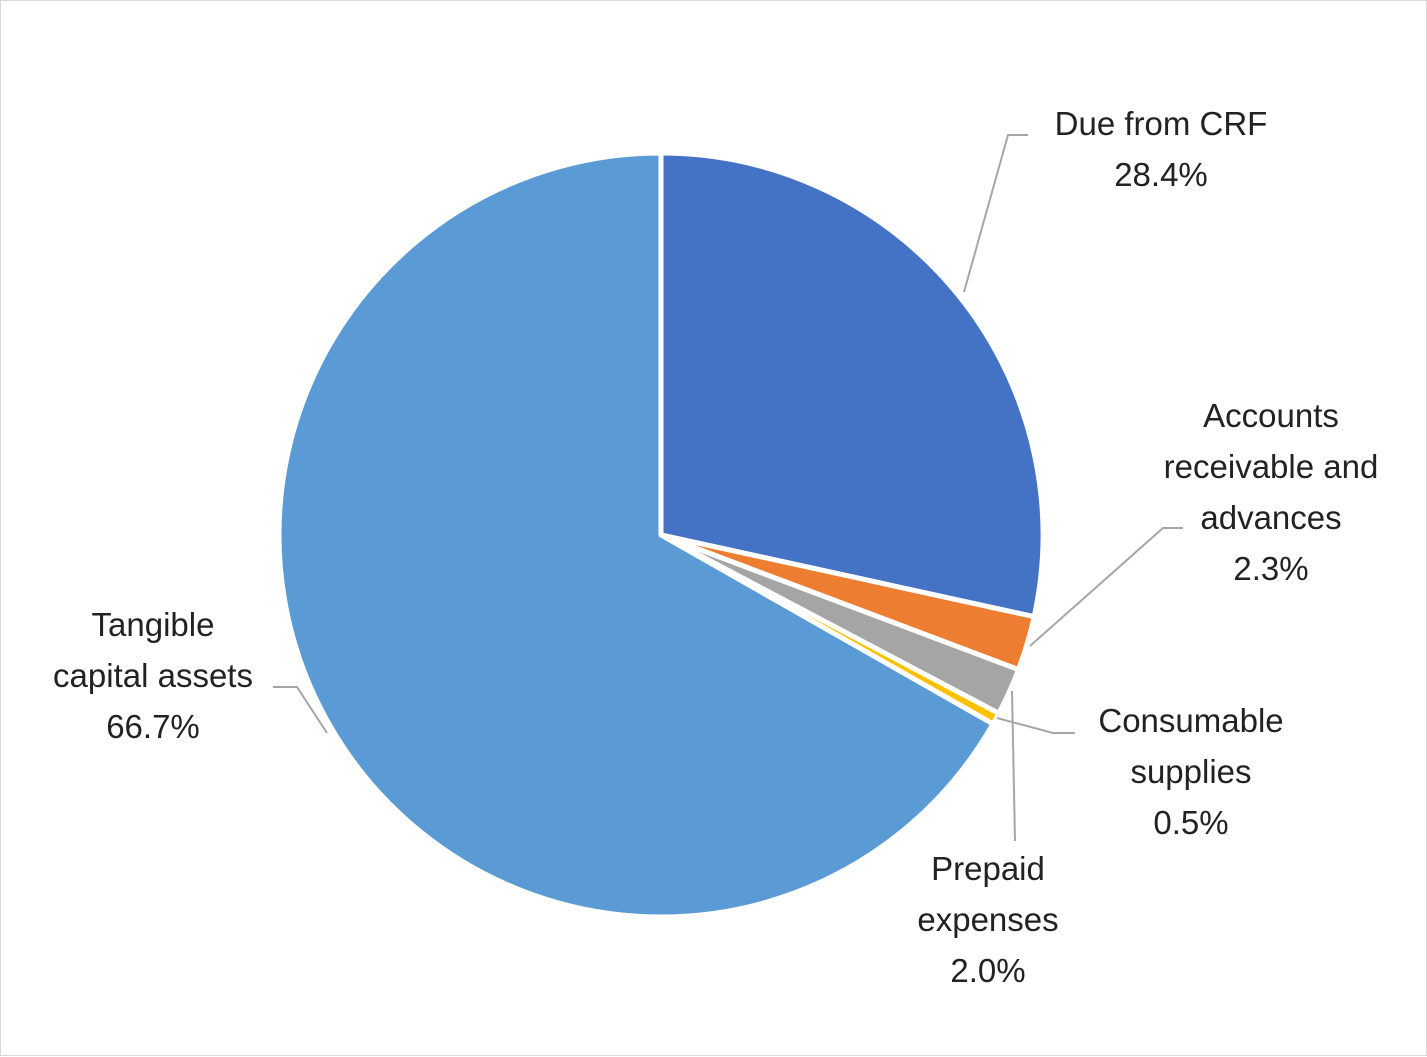 The image size is (1427, 1057). Describe the element at coordinates (1190, 822) in the screenshot. I see `data-label-value: 0.5%` at that location.